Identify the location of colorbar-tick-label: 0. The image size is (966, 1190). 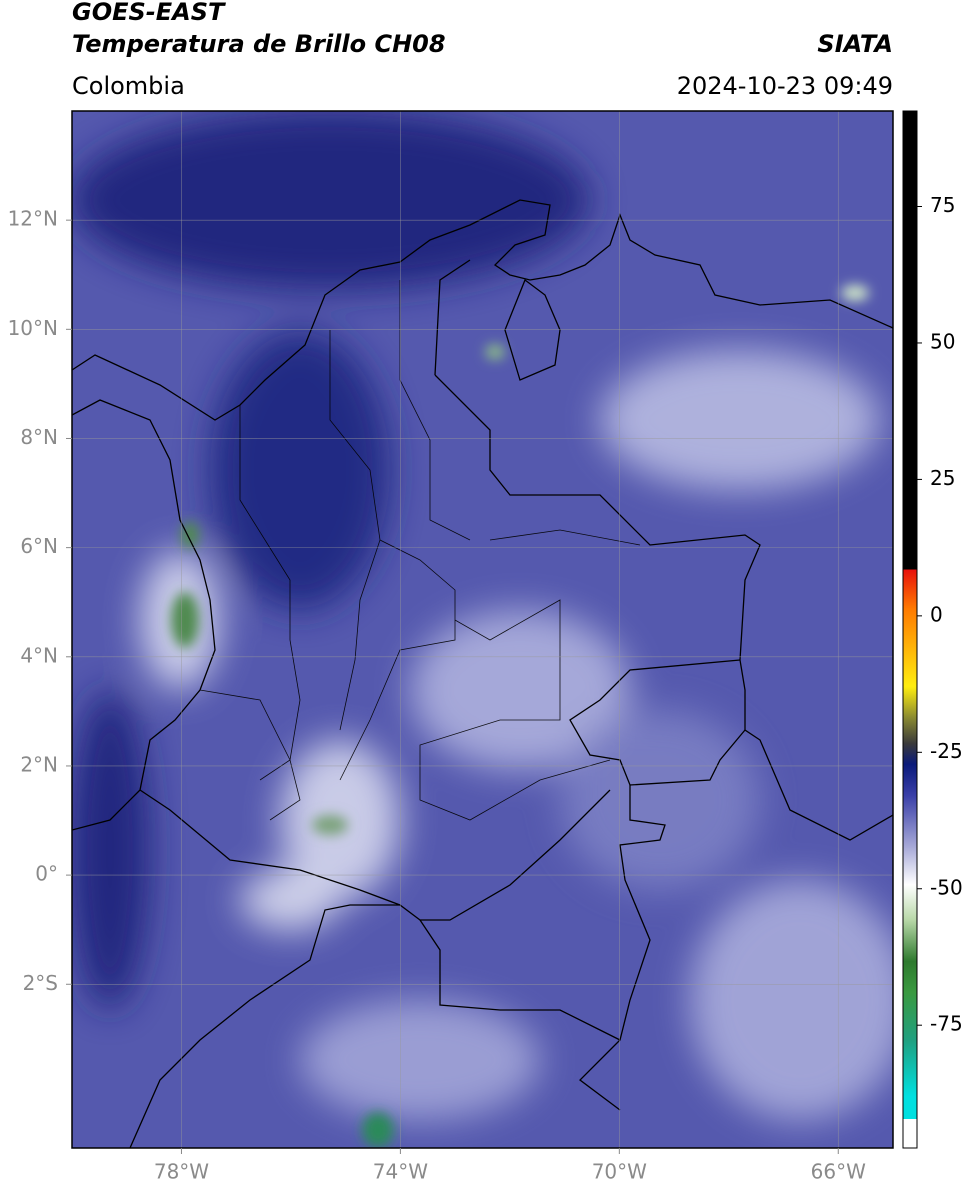
(936, 614).